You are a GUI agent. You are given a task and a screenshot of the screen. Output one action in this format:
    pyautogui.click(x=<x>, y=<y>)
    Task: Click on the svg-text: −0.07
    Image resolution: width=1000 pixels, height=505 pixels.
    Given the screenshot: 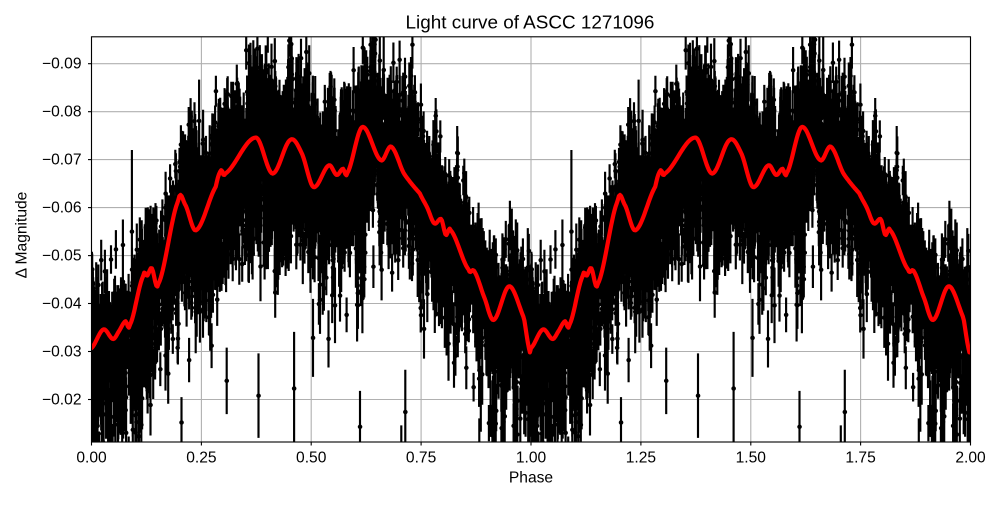 What is the action you would take?
    pyautogui.click(x=61, y=160)
    